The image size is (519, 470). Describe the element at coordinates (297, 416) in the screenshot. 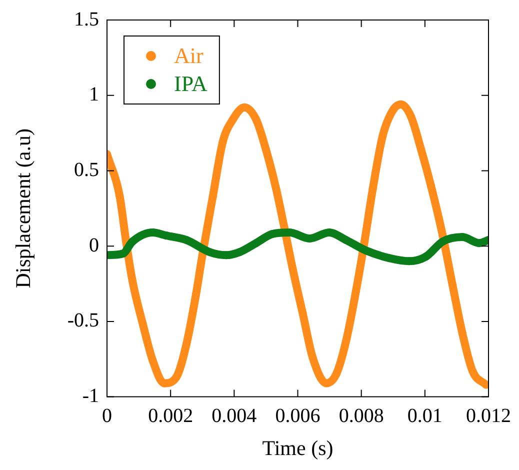

I see `x-tick-label: 0.006` at that location.